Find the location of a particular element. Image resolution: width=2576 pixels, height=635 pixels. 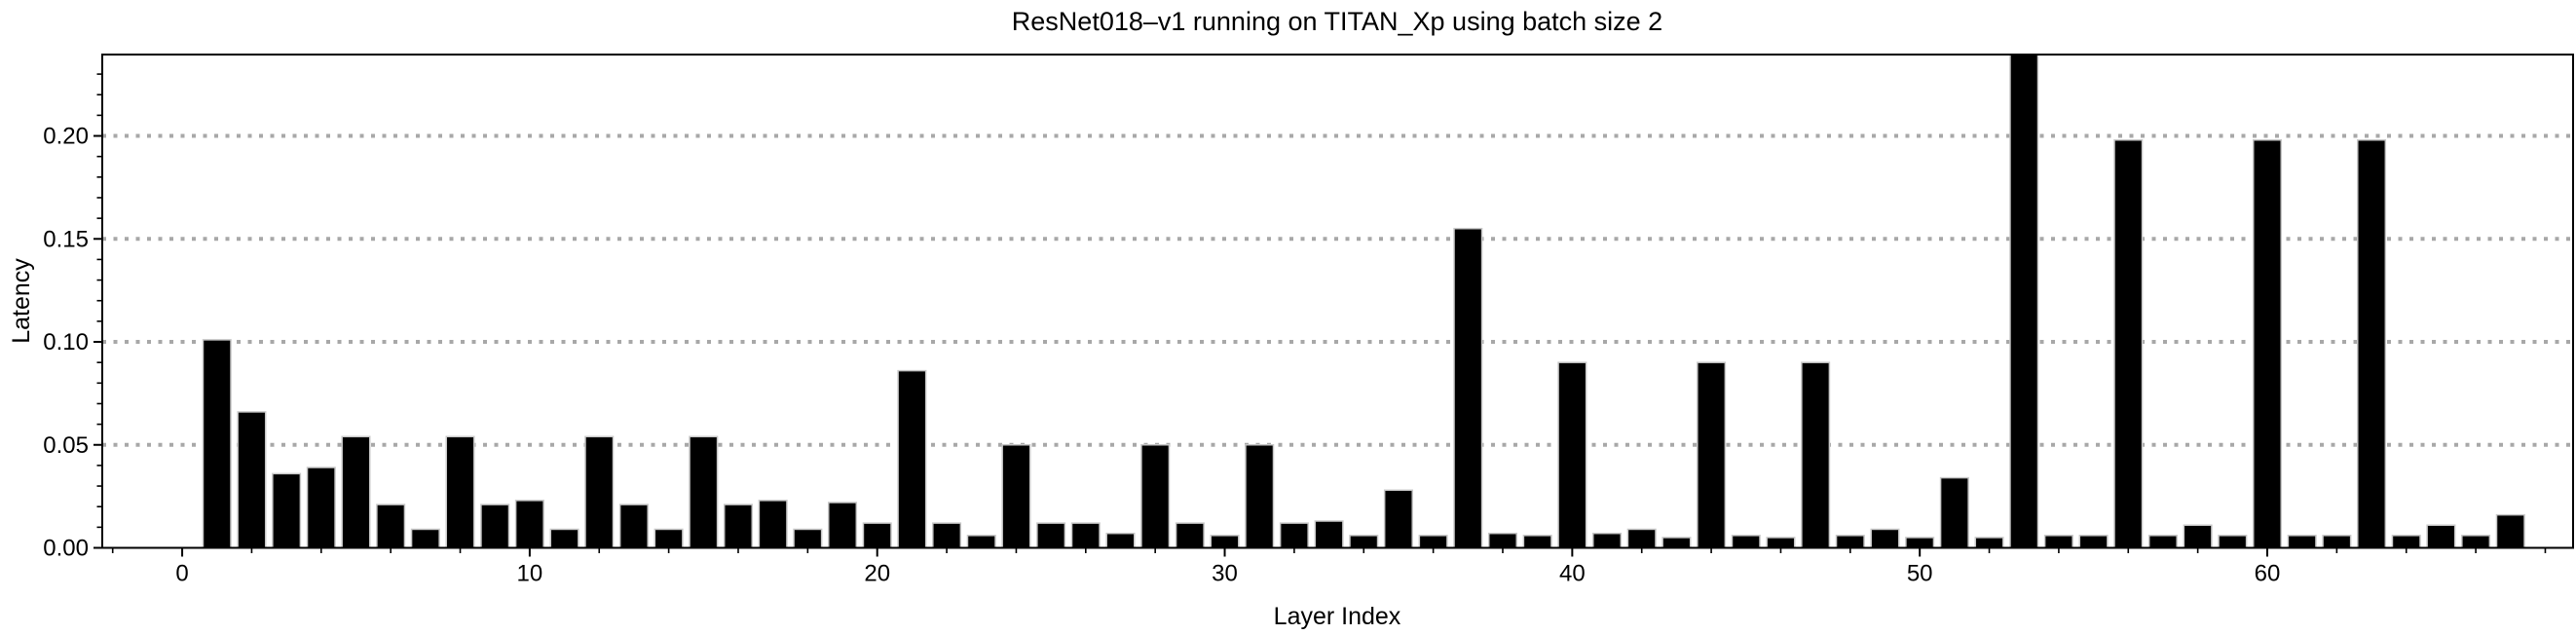

y-tick-label: 0.05 is located at coordinates (66, 445).